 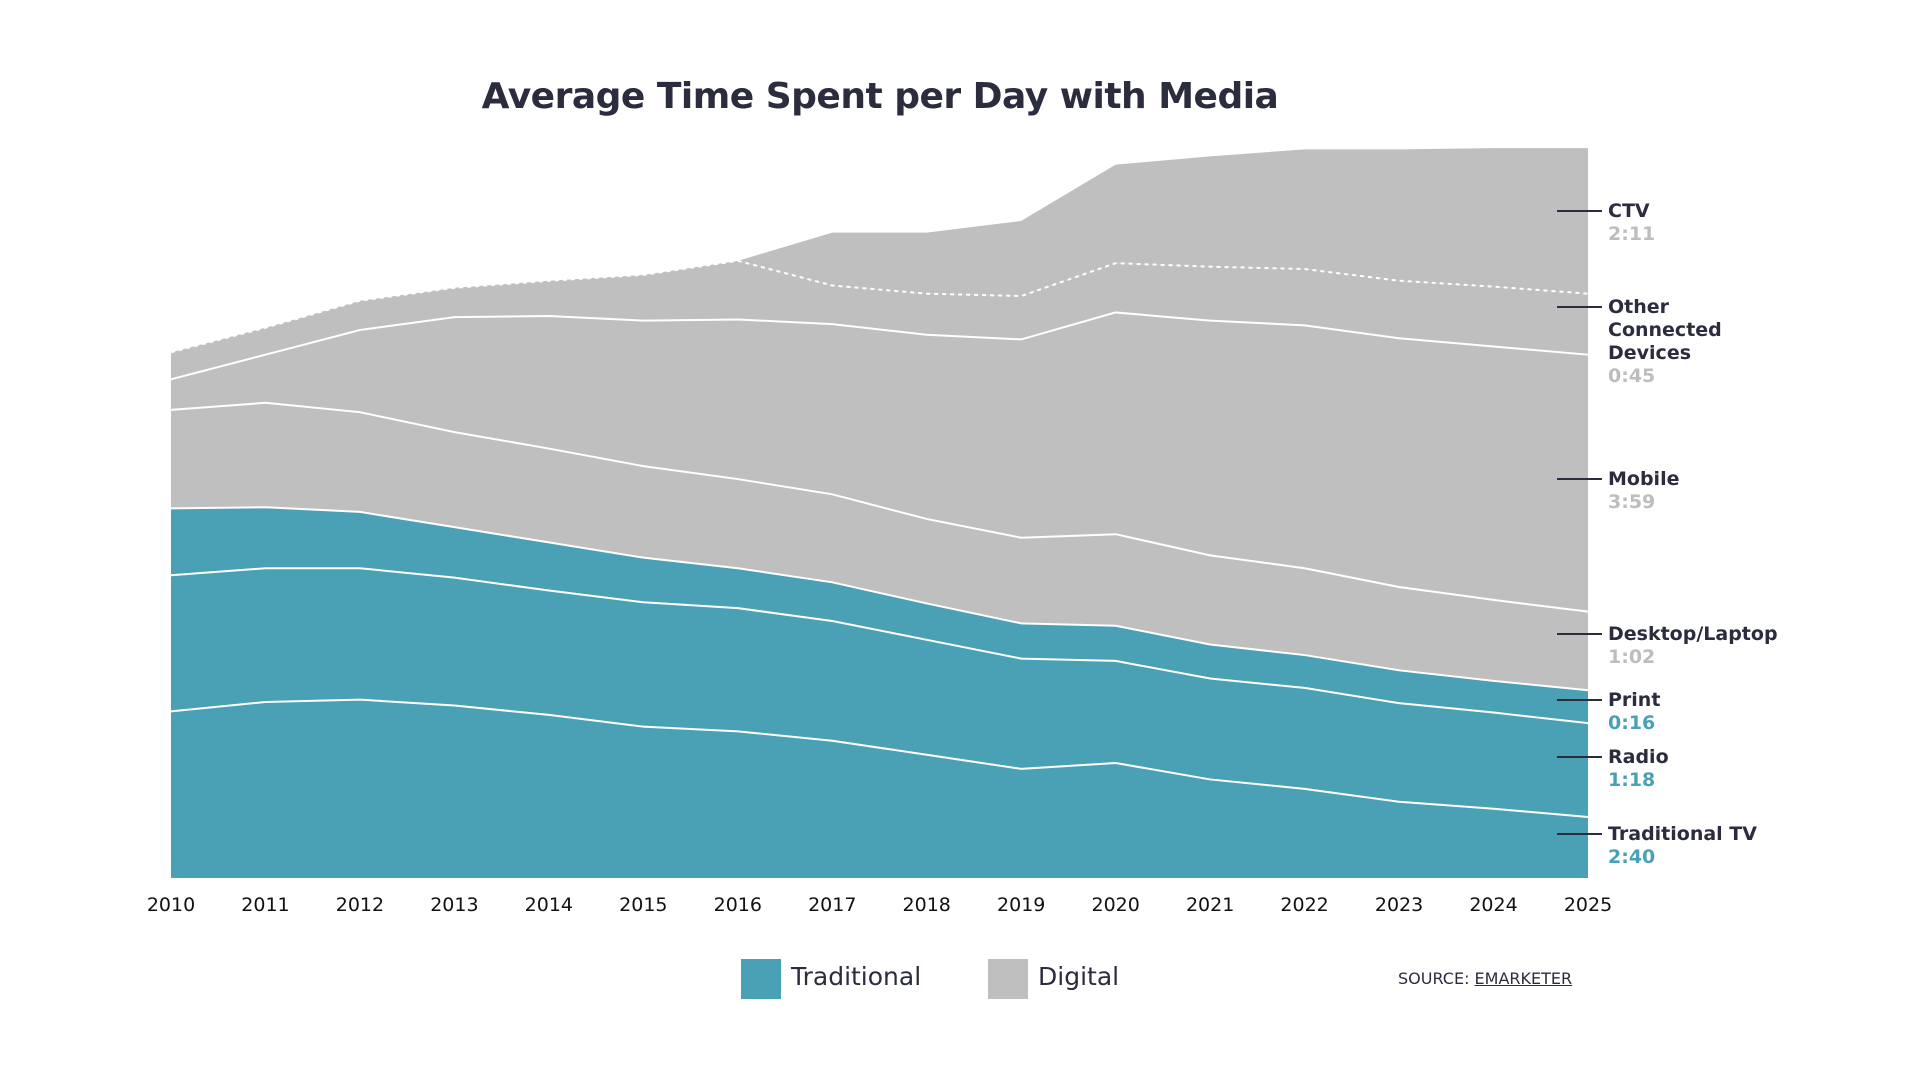 I want to click on series-label-desktop-laptop: Desktop/Laptop 1:02, so click(x=1693, y=646).